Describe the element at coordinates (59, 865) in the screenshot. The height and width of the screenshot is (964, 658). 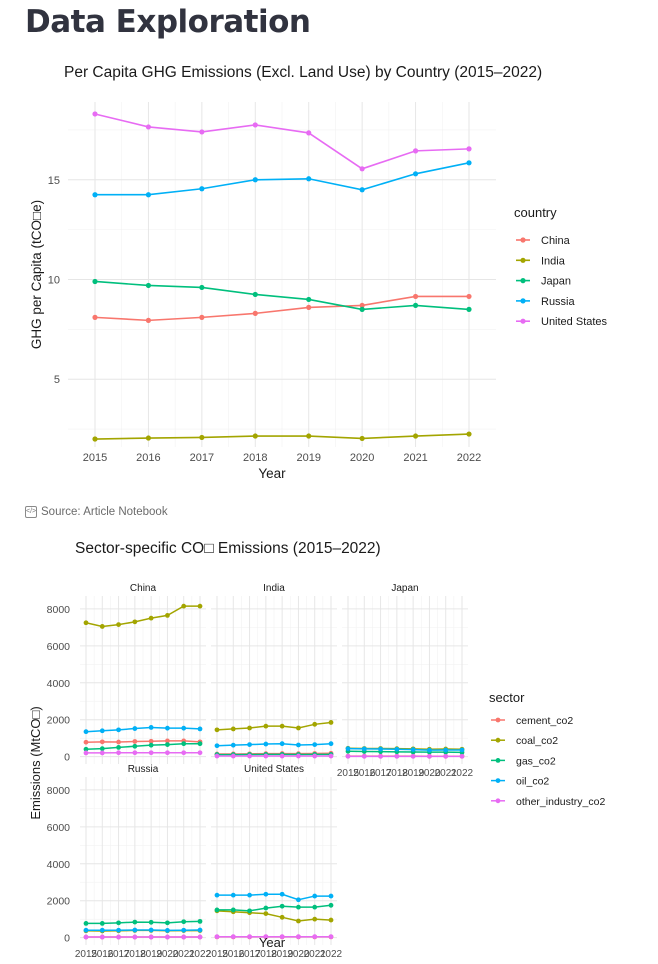
I see `y-tick-label: 4000` at that location.